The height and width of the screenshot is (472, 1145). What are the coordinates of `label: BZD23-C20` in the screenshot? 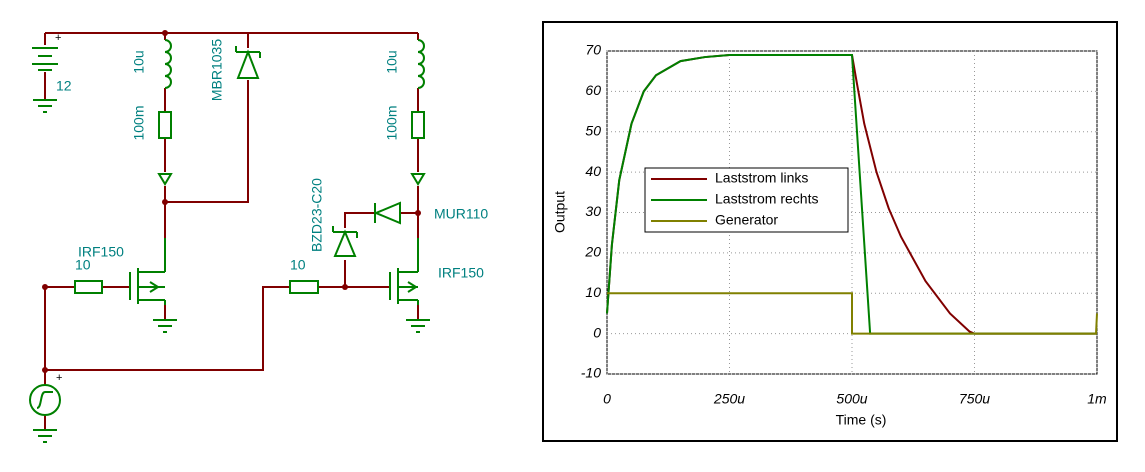 It's located at (317, 215).